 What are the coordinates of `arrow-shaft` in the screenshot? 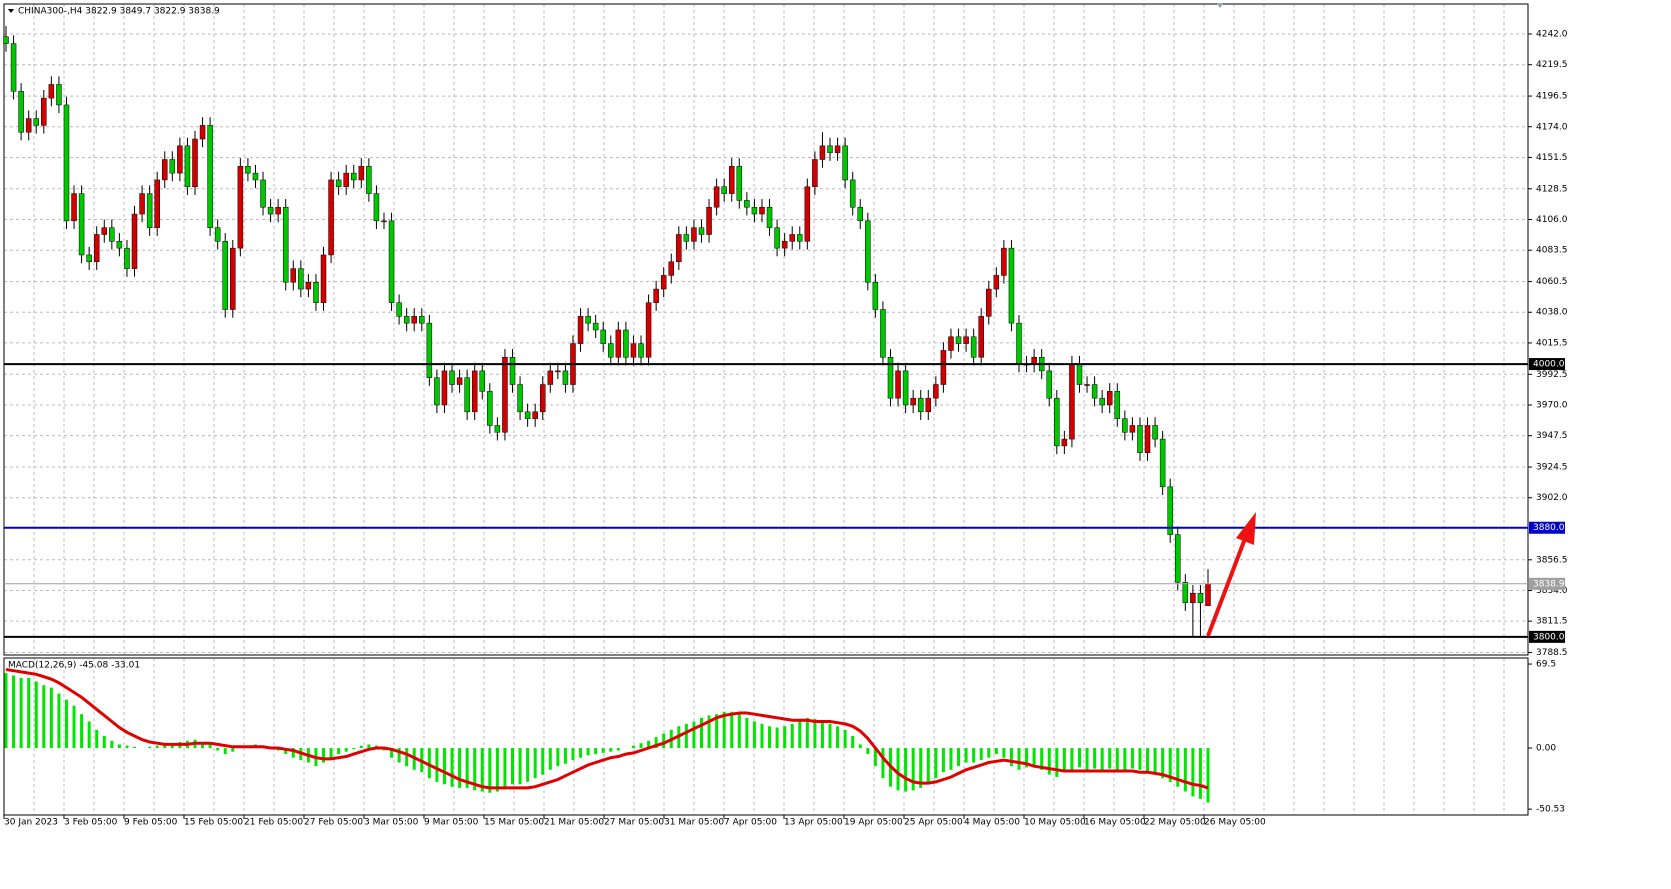 It's located at (1227, 586).